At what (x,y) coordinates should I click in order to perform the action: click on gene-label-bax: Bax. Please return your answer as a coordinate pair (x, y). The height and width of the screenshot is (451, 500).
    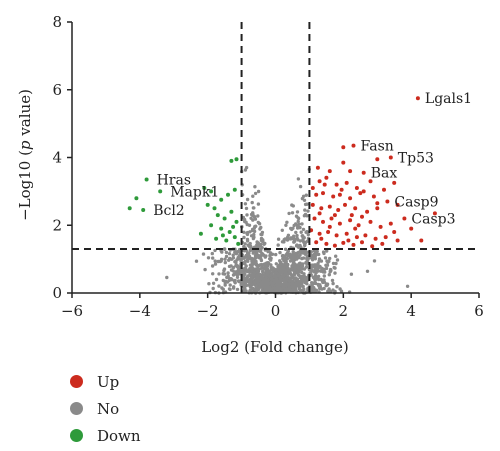
    Looking at the image, I should click on (384, 174).